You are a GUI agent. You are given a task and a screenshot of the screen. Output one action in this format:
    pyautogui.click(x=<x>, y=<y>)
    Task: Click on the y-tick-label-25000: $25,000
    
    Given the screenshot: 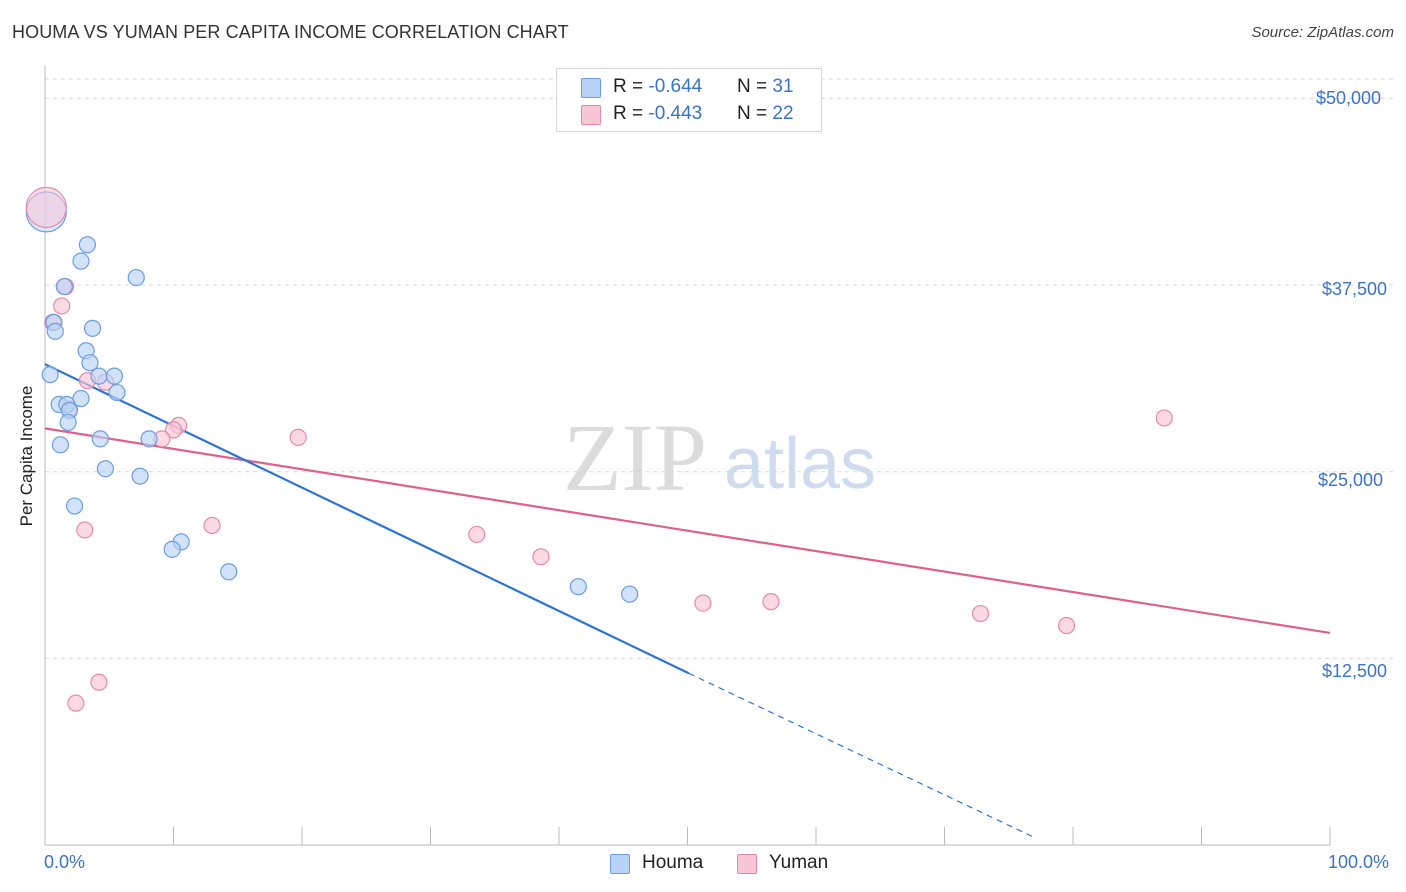 What is the action you would take?
    pyautogui.click(x=1351, y=480)
    